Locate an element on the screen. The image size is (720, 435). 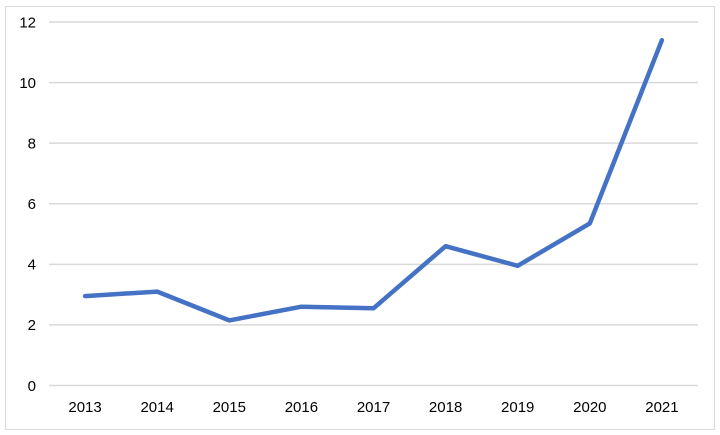
y-axis-tick-label: 8 is located at coordinates (32, 143).